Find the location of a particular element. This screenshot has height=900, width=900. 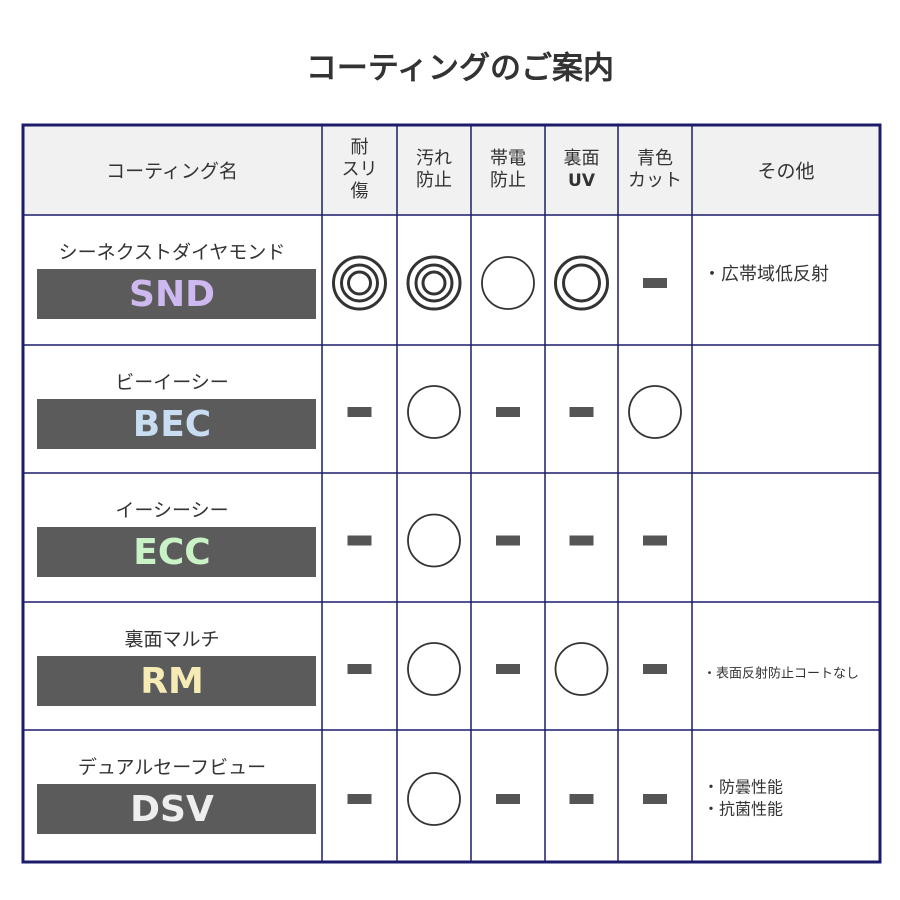

header-col: スリ is located at coordinates (360, 169).